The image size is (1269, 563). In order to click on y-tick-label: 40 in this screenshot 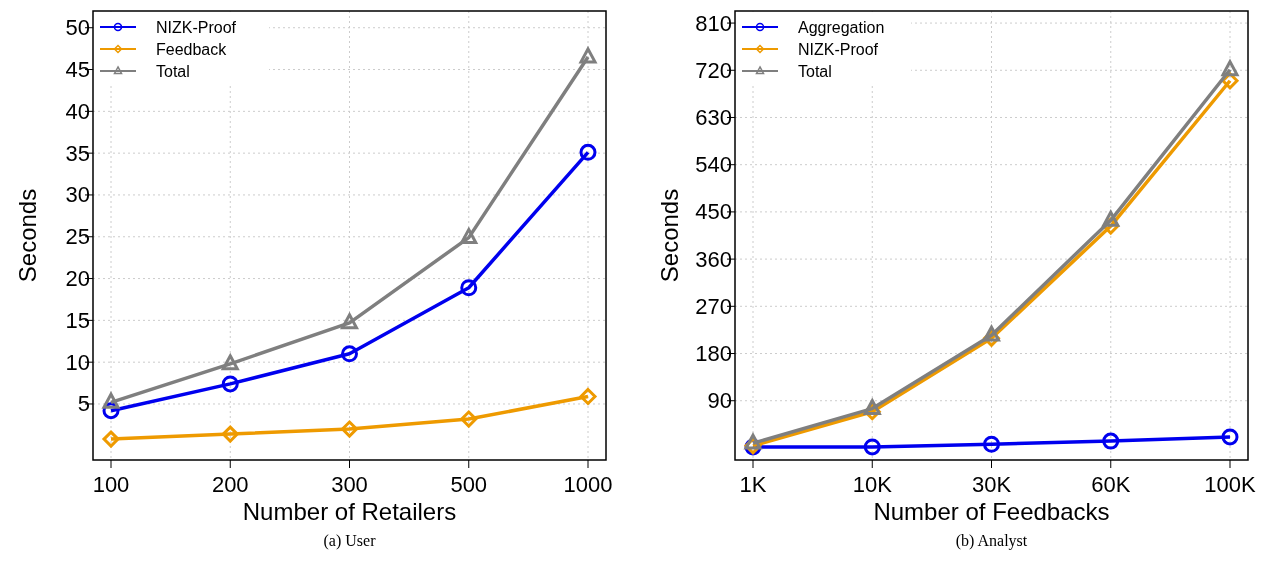, I will do `click(77, 111)`.